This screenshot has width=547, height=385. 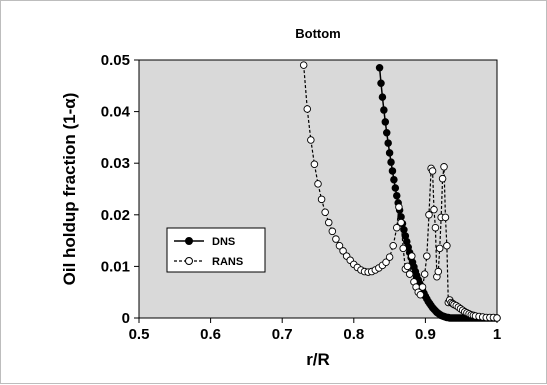 What do you see at coordinates (139, 334) in the screenshot?
I see `x-tick-label: 0.5` at bounding box center [139, 334].